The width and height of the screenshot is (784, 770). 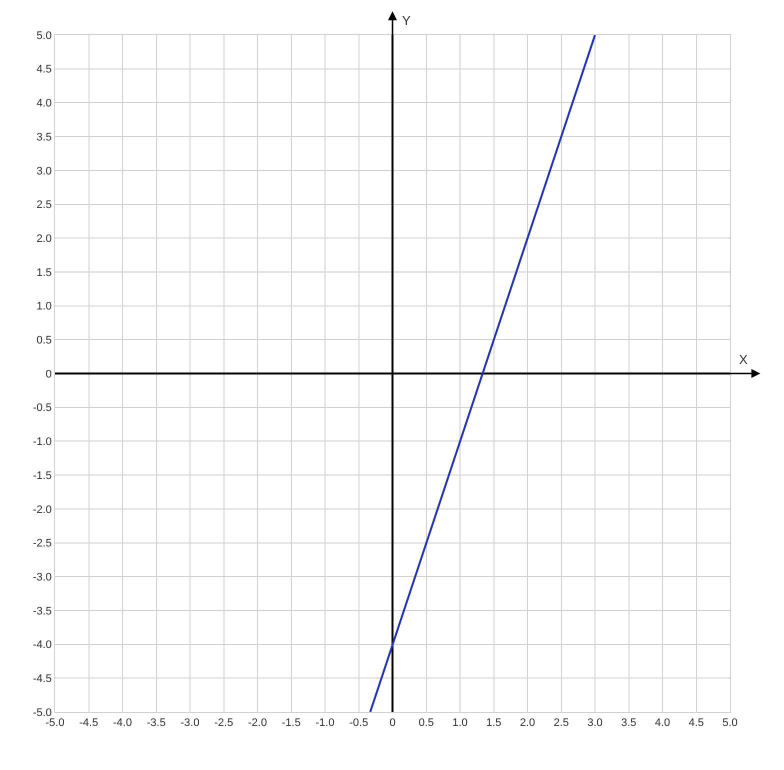 I want to click on y-tick-label: -5.0, so click(x=42, y=712).